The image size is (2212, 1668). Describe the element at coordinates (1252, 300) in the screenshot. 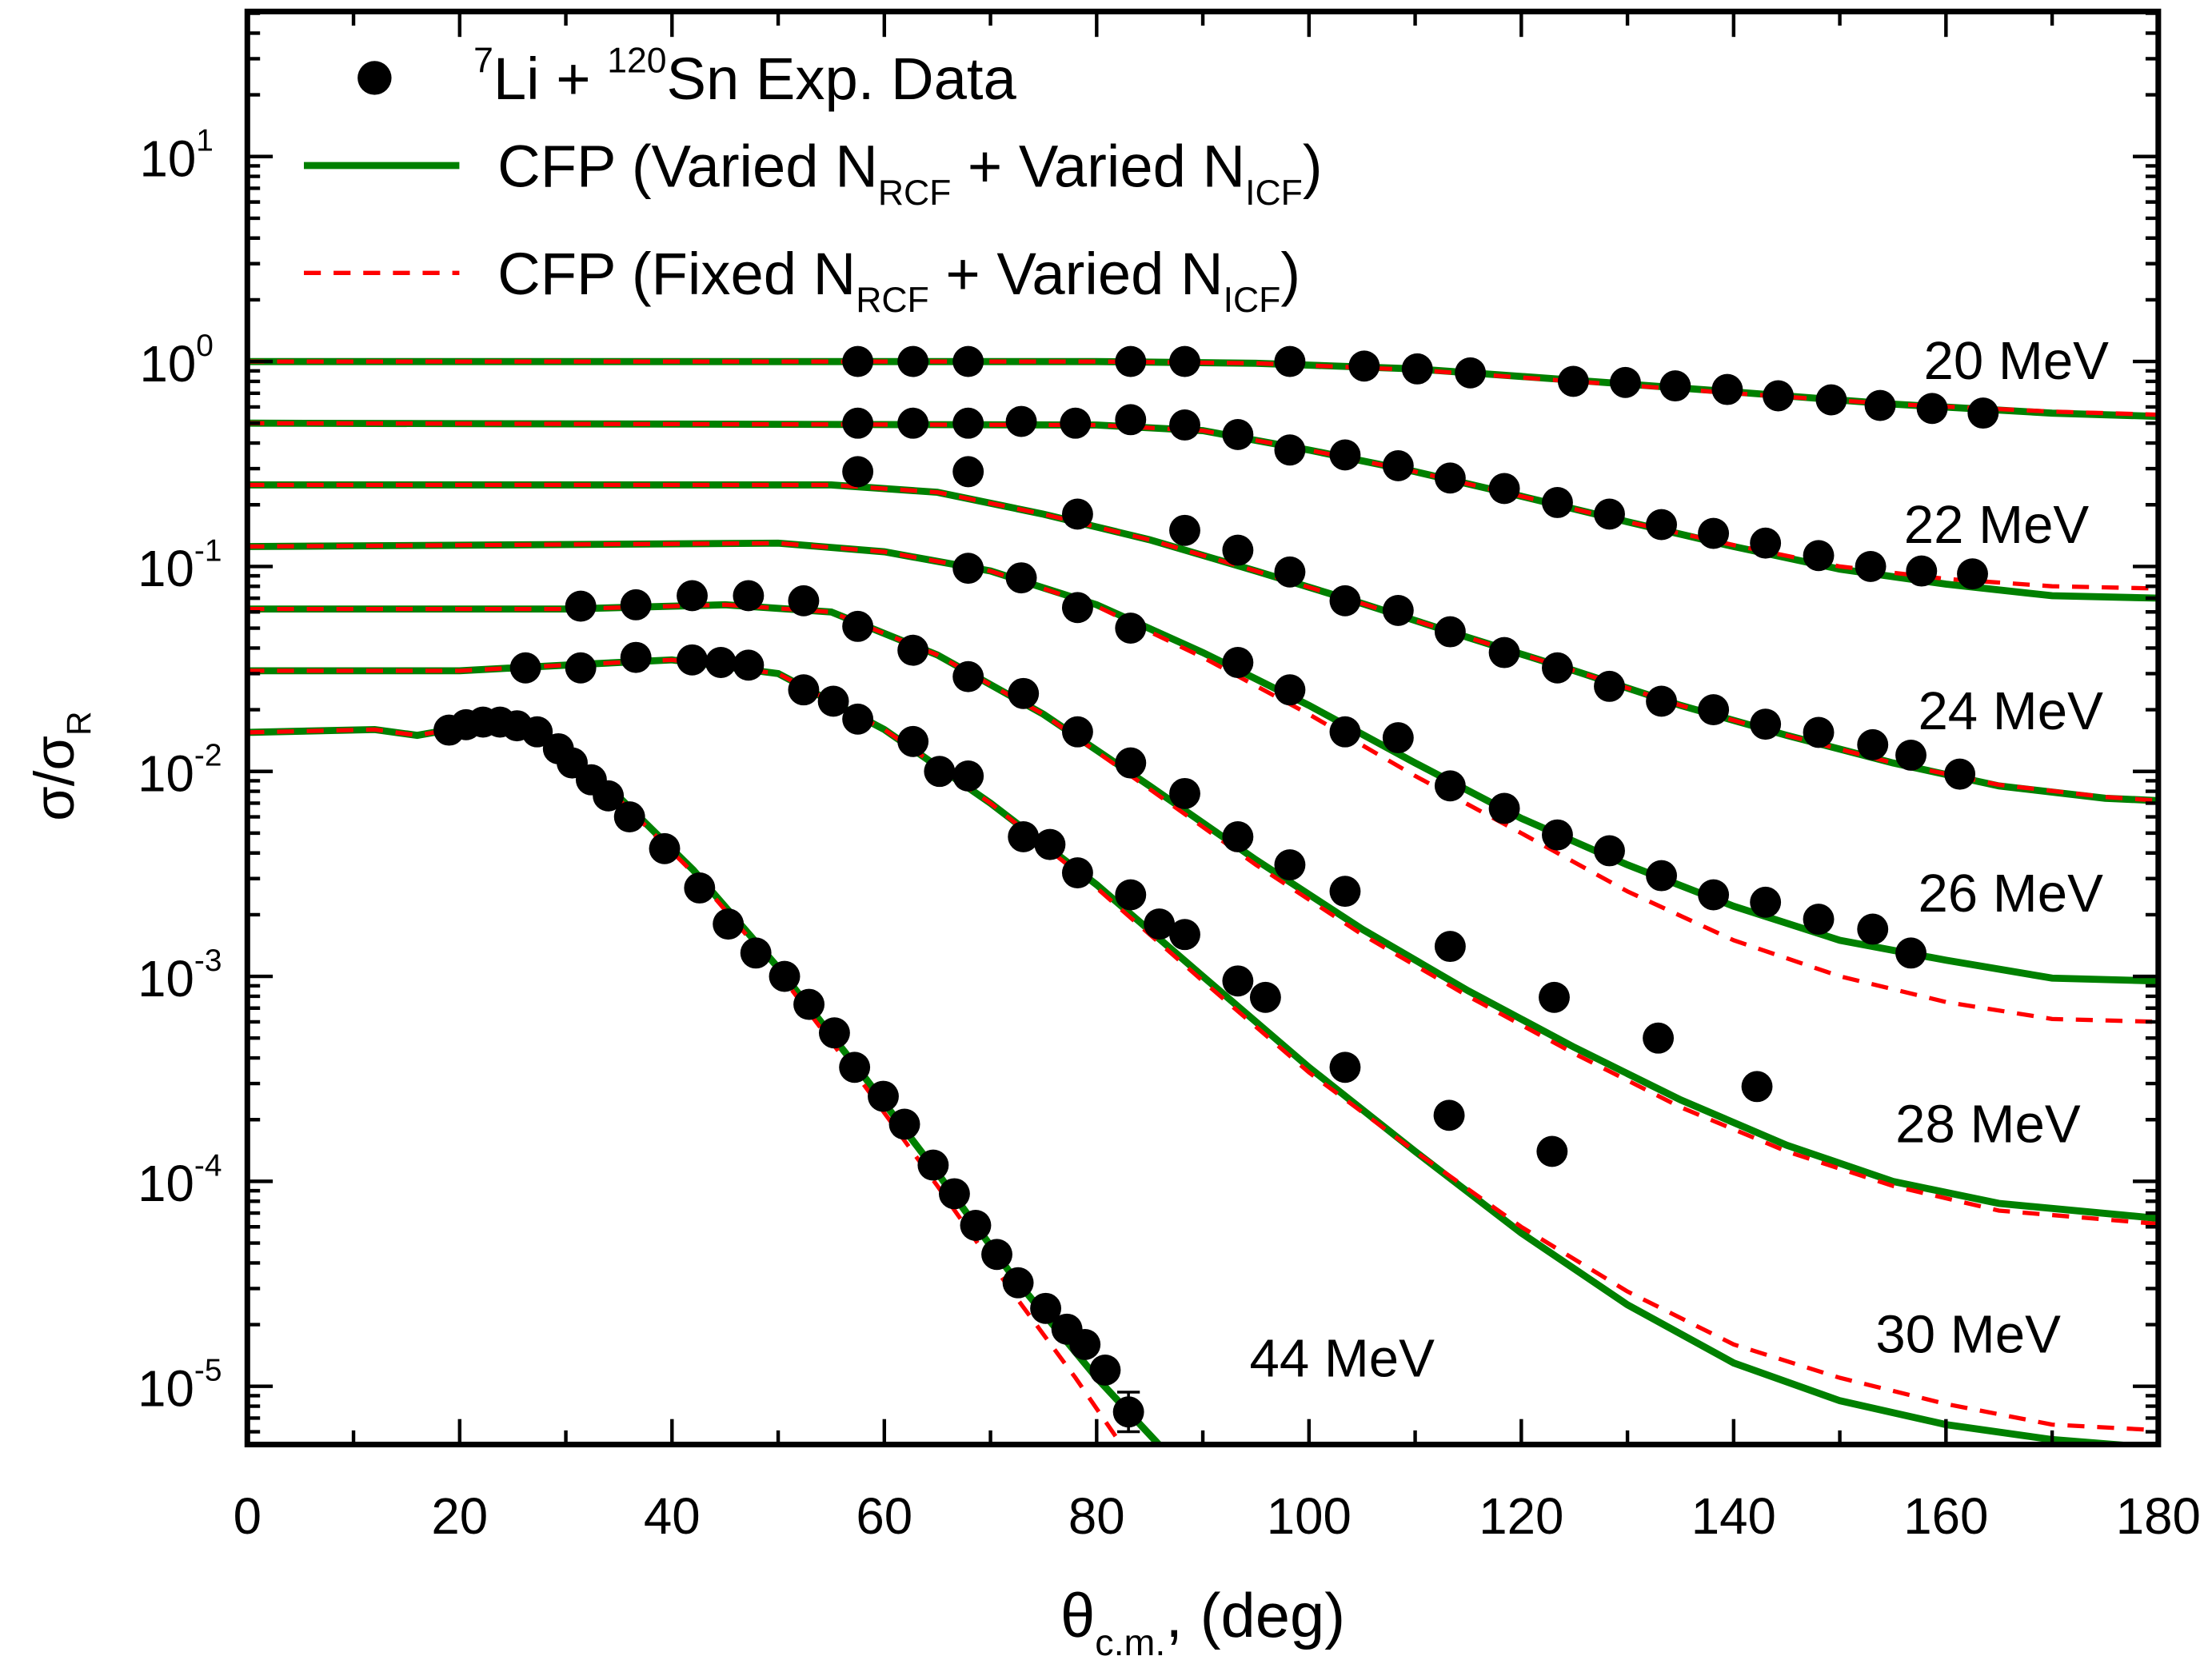

I see `text-part: ICF` at that location.